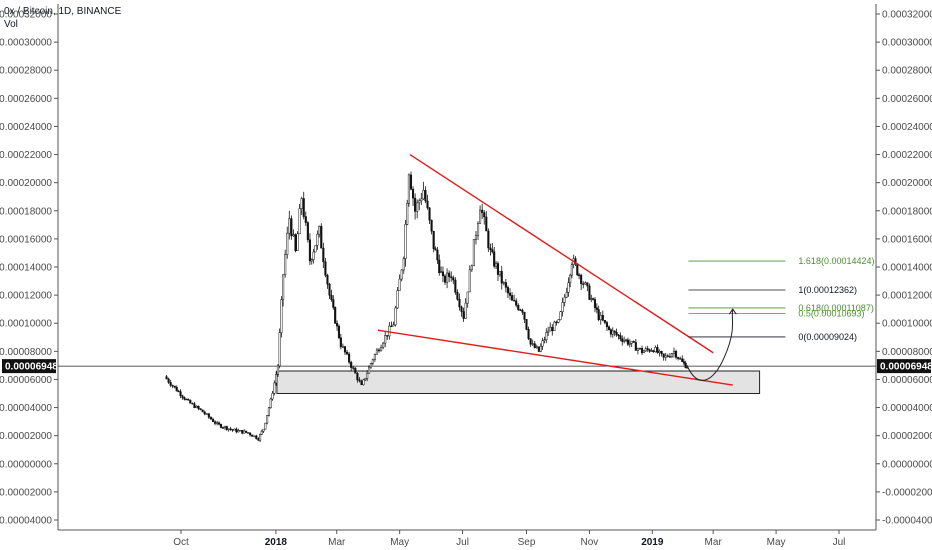 Image resolution: width=932 pixels, height=550 pixels. I want to click on y-tick-label-right: 0.00014000, so click(907, 268).